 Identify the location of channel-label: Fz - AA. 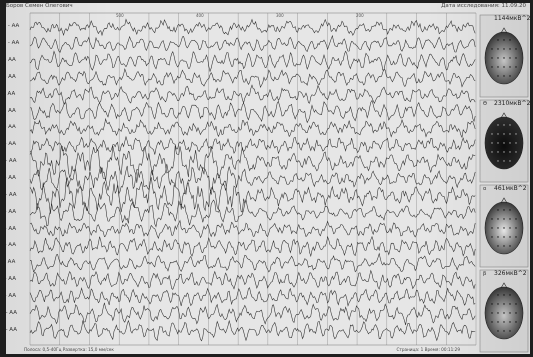
(11, 93).